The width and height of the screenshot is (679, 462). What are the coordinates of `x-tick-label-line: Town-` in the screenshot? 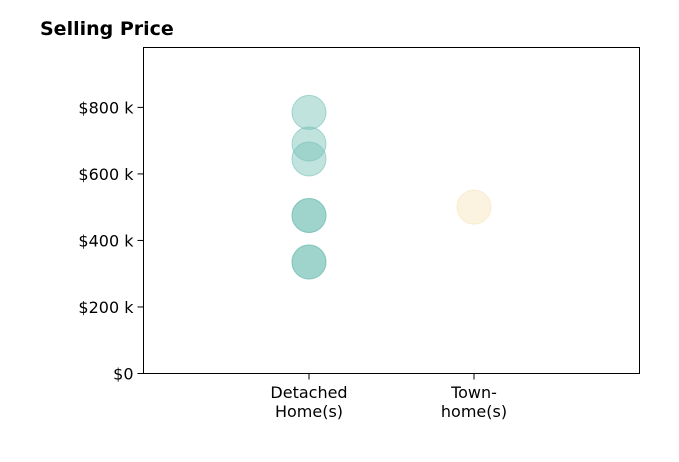 It's located at (473, 392).